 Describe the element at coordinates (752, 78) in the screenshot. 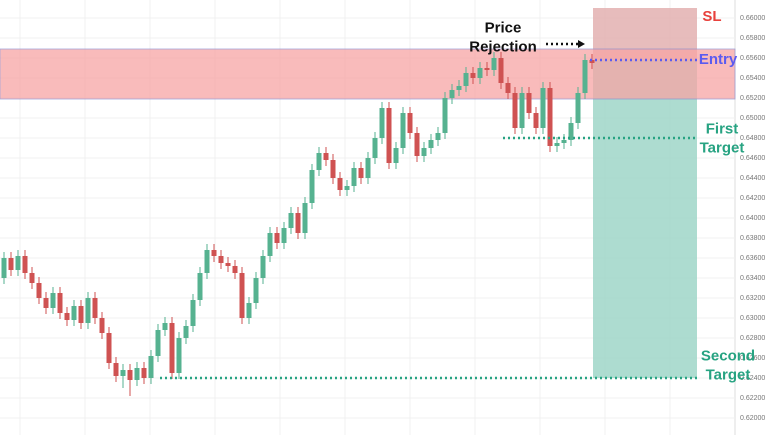

I see `y-tick-label: 0.65400` at that location.